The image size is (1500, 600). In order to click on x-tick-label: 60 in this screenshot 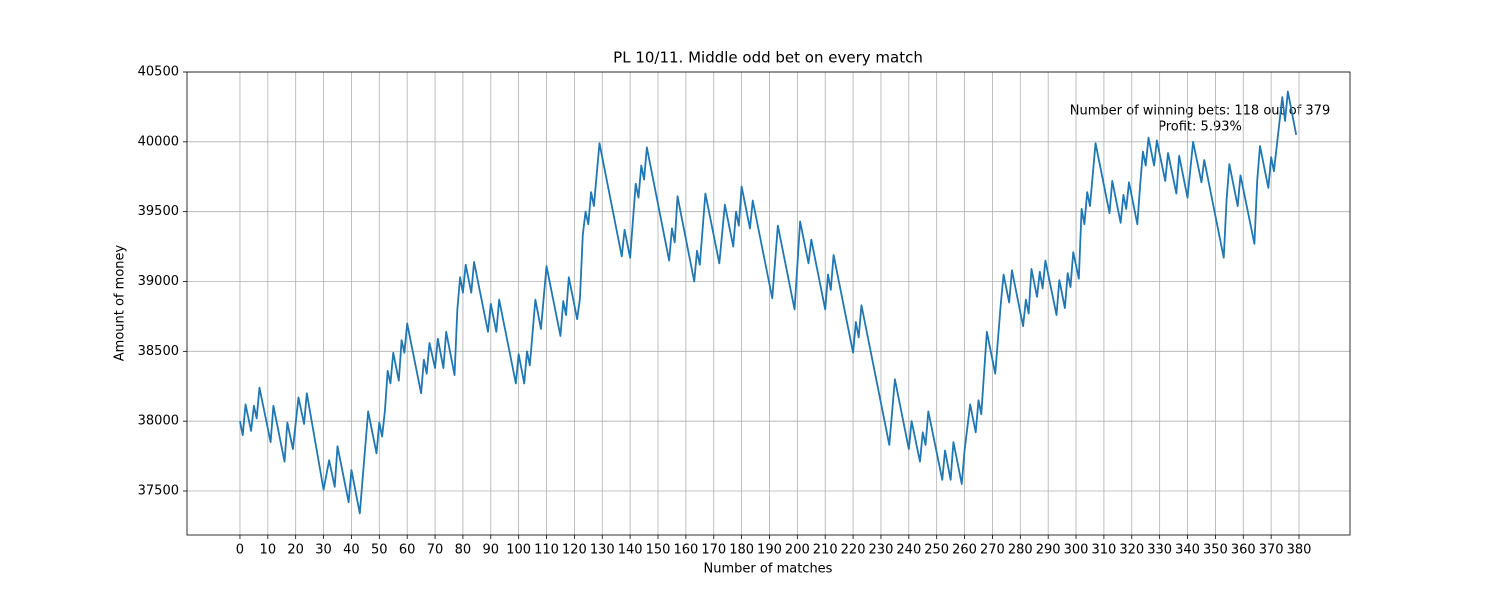, I will do `click(407, 550)`.